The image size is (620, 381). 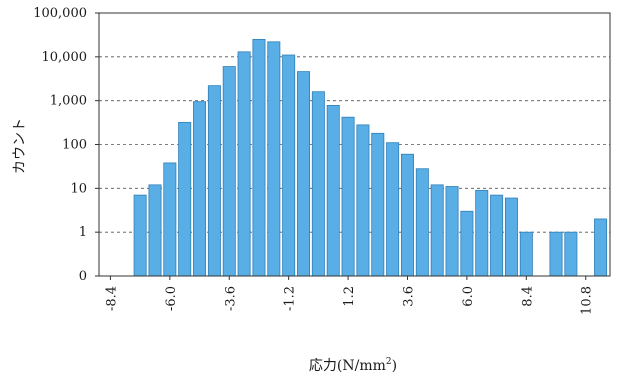 I want to click on y-tick-label: 1,000, so click(x=68, y=101).